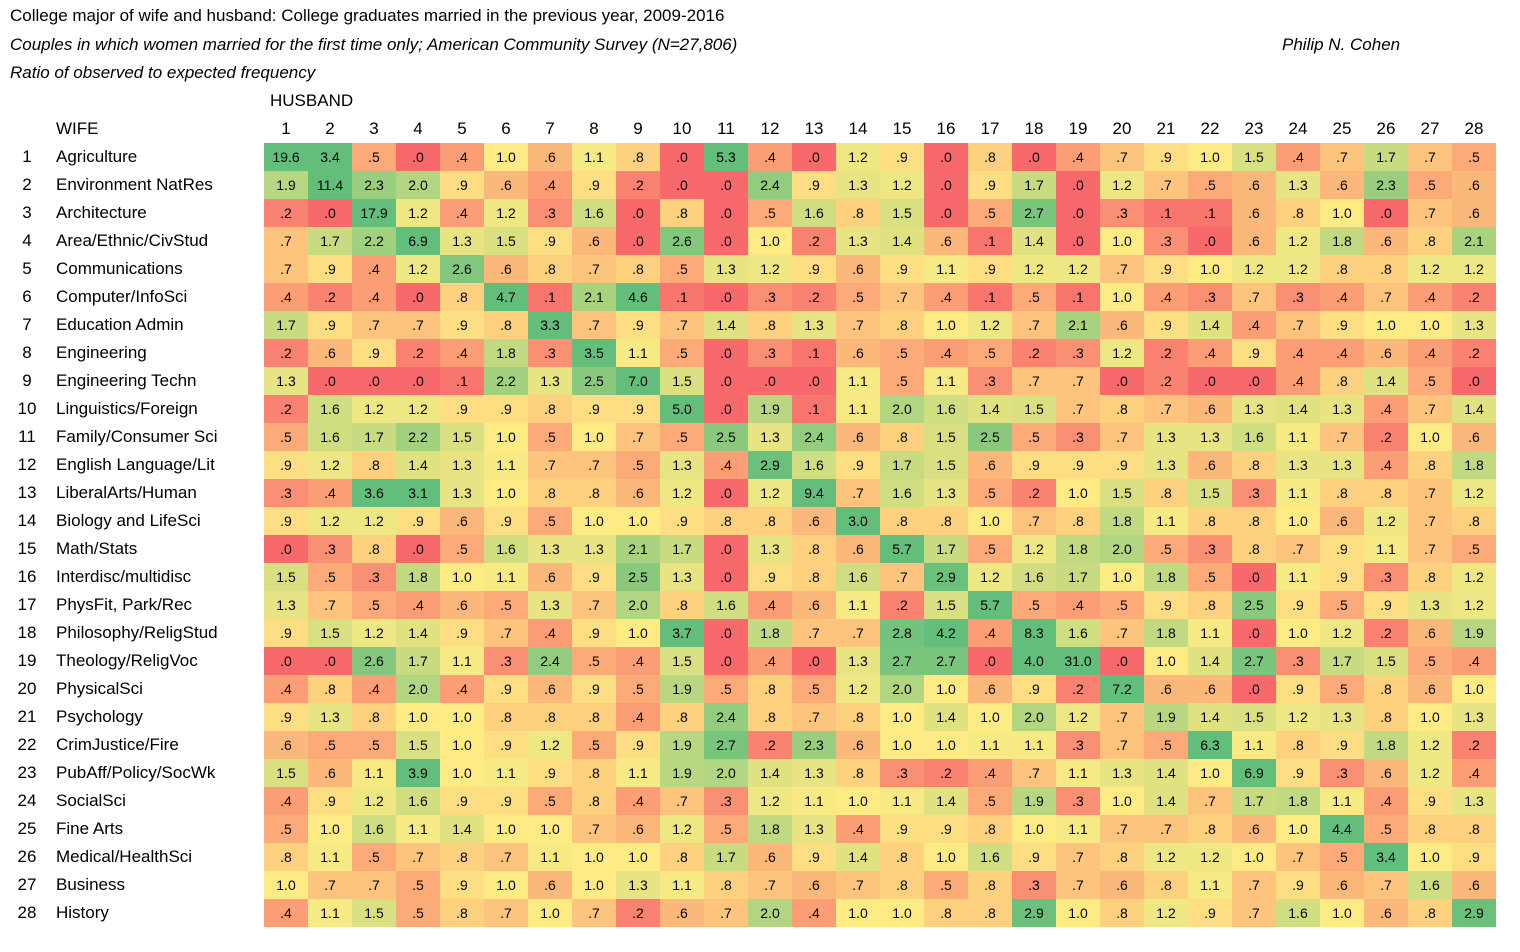 This screenshot has width=1520, height=952. I want to click on row-label: Area/Ethnic/CivStud, so click(132, 240).